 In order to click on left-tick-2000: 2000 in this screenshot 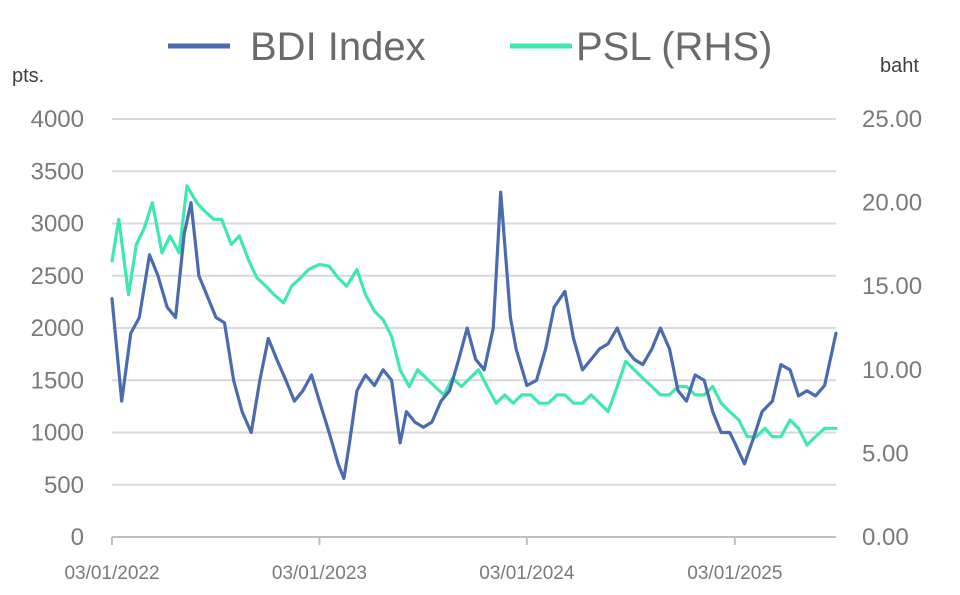, I will do `click(57, 328)`.